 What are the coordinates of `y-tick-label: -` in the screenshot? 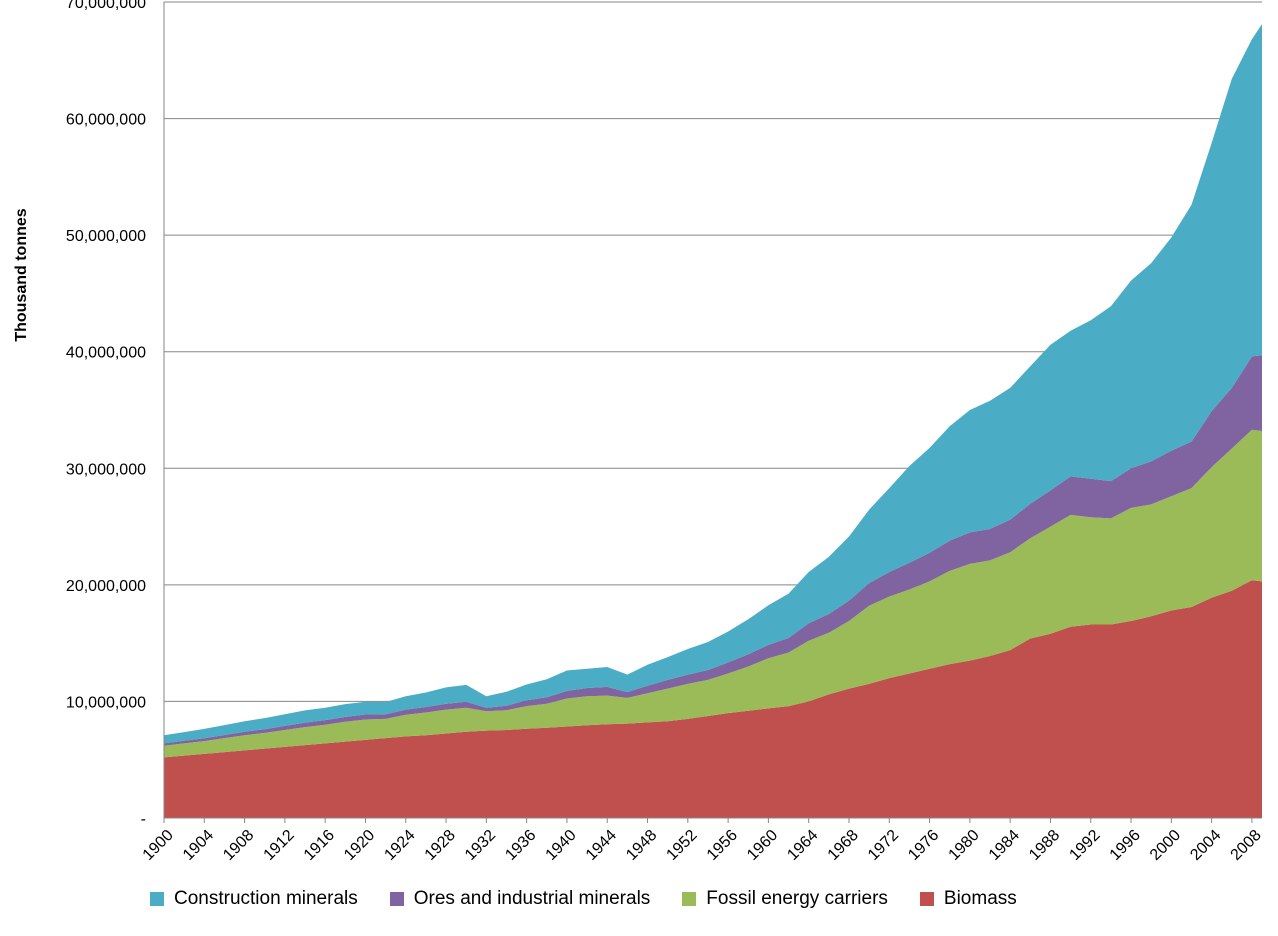 It's located at (143, 819).